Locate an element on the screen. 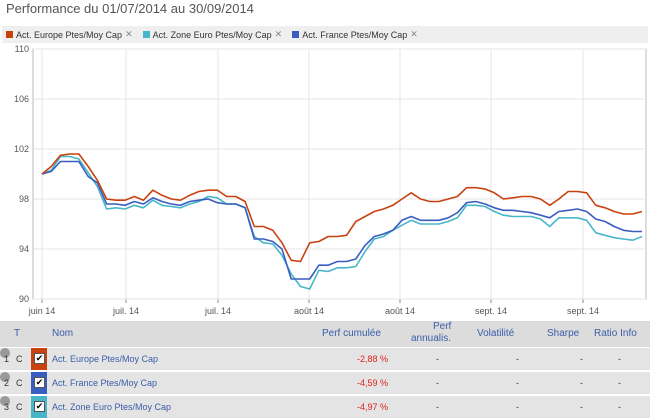 The height and width of the screenshot is (420, 650). col-header-volatility: Volatilité is located at coordinates (496, 333).